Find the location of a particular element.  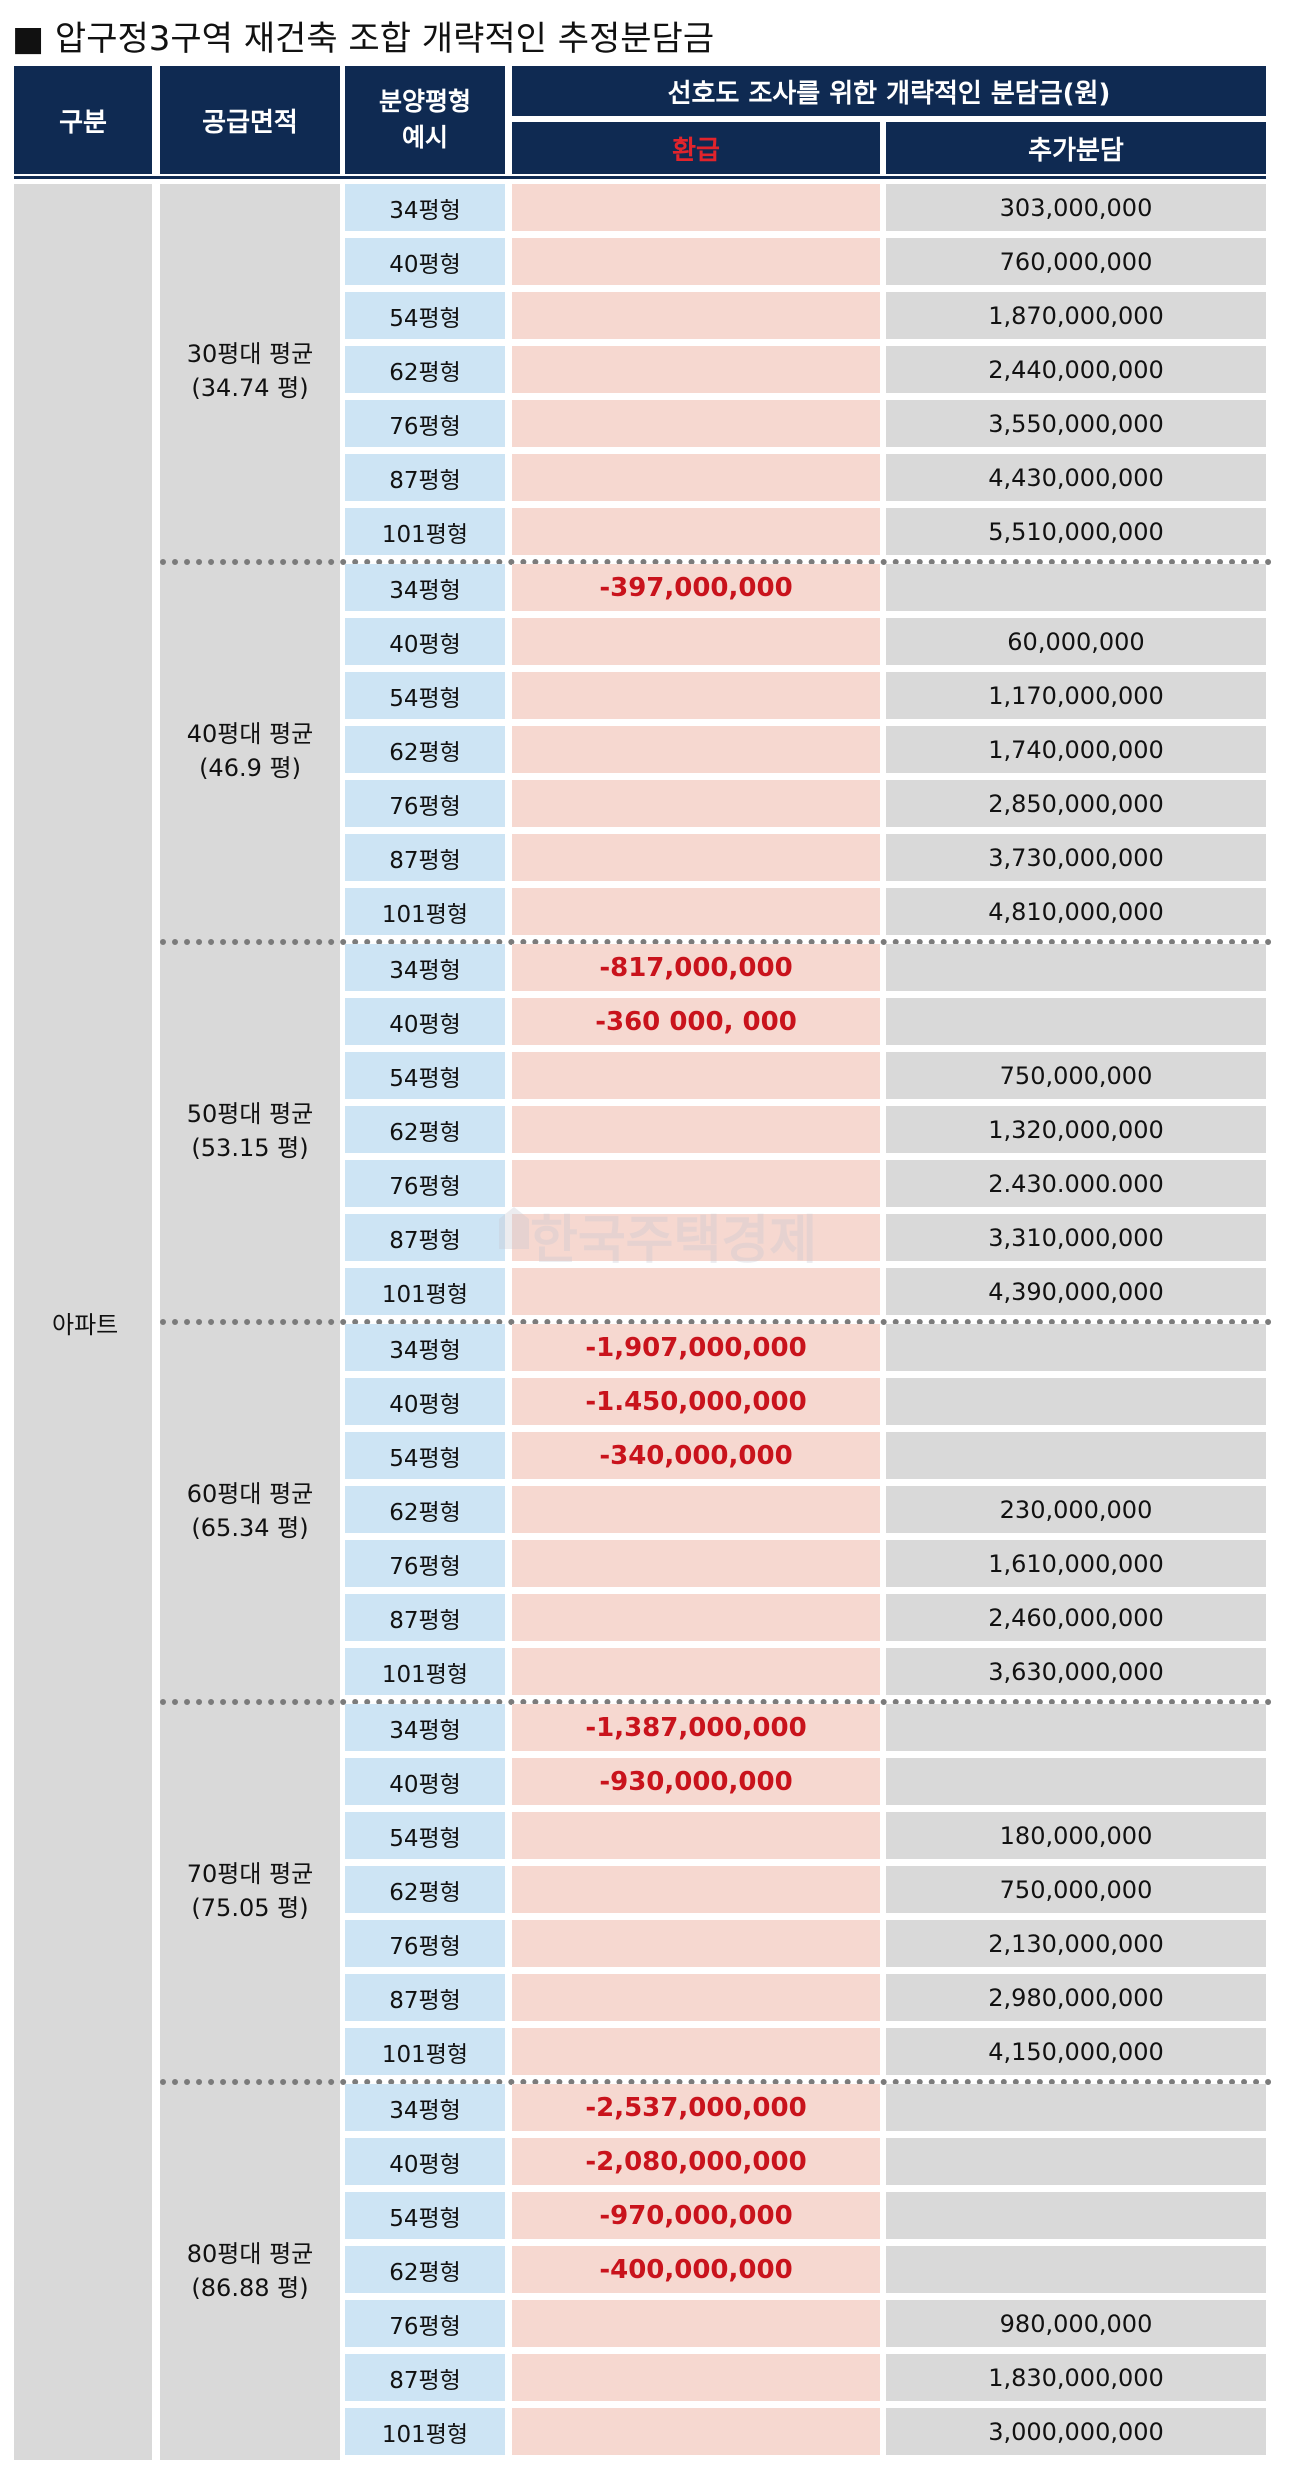

header-underline is located at coordinates (640, 177).